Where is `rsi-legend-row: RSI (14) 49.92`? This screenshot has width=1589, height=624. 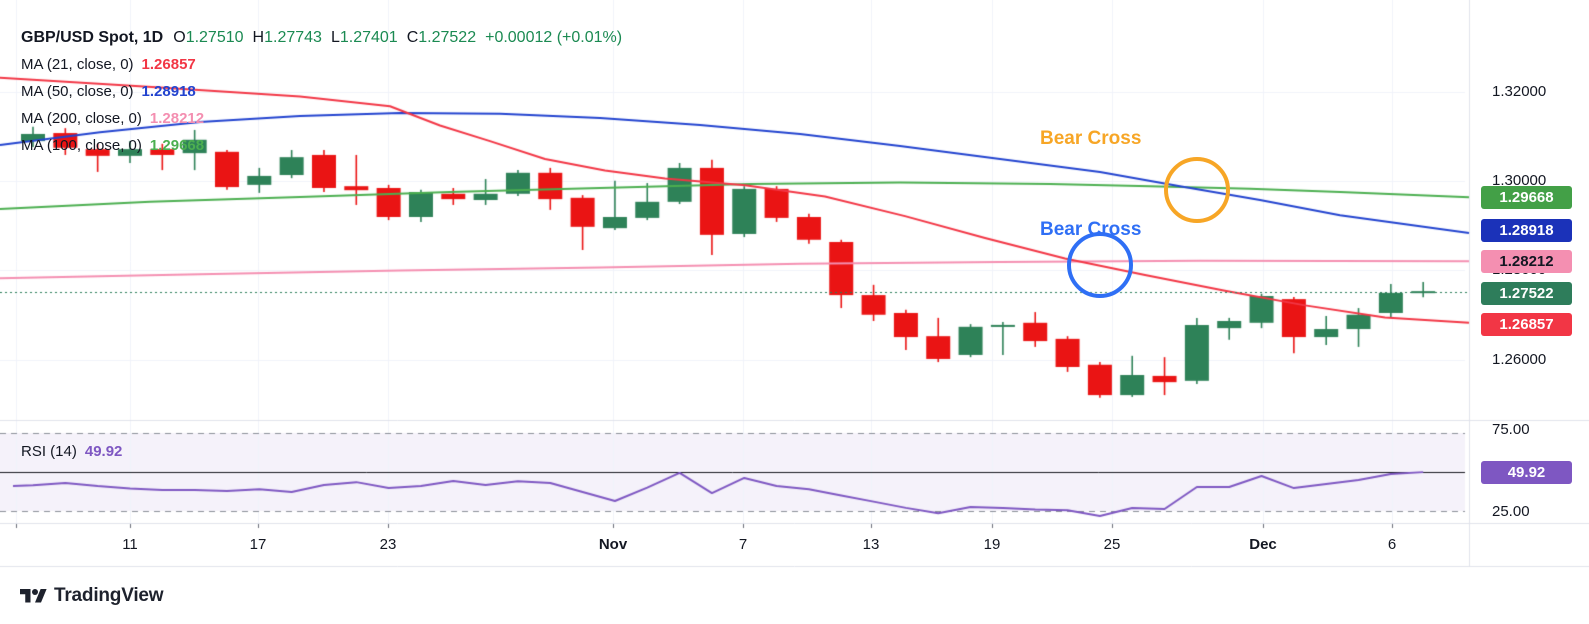
rsi-legend-row: RSI (14) 49.92 is located at coordinates (71, 452).